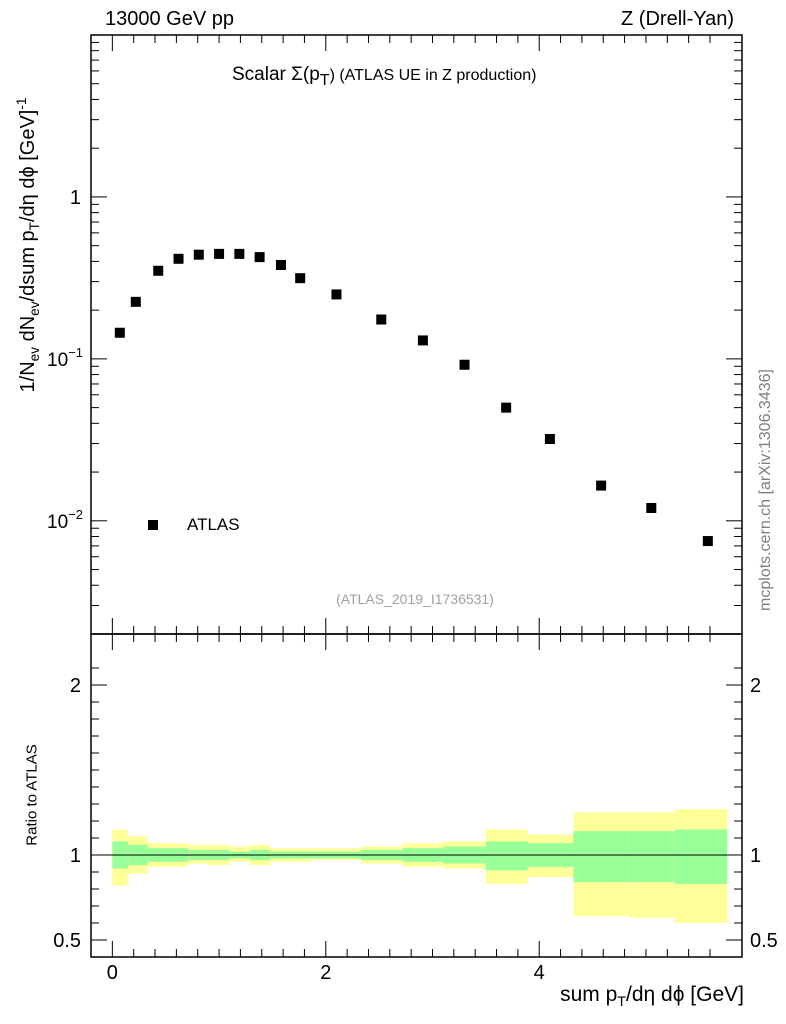 The image size is (786, 1024). Describe the element at coordinates (67, 941) in the screenshot. I see `ratio-ytick-label-left-0: 0.5` at that location.